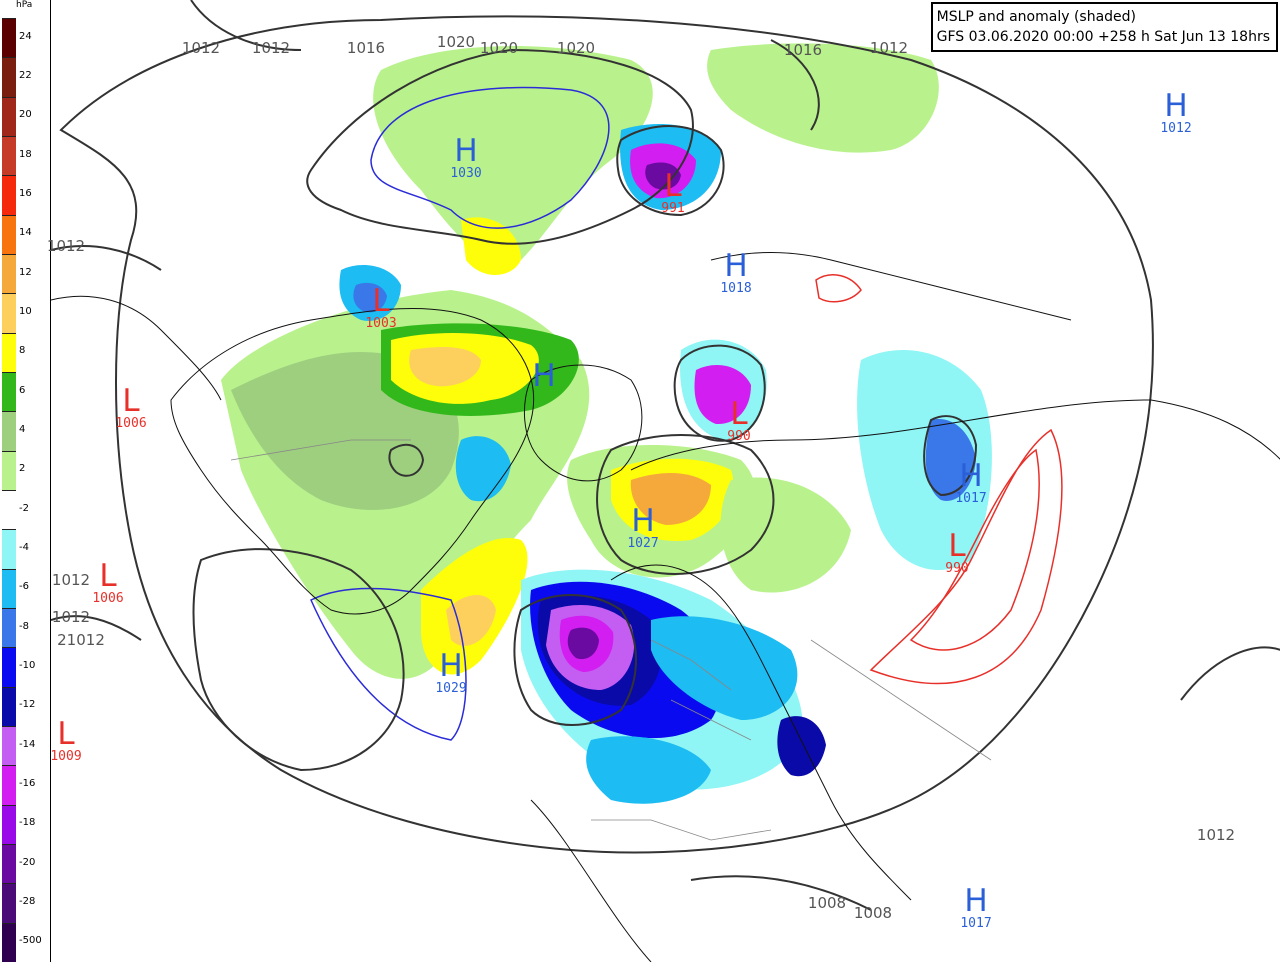  Describe the element at coordinates (823, 98) in the screenshot. I see `positive-anomaly-siberia` at that location.